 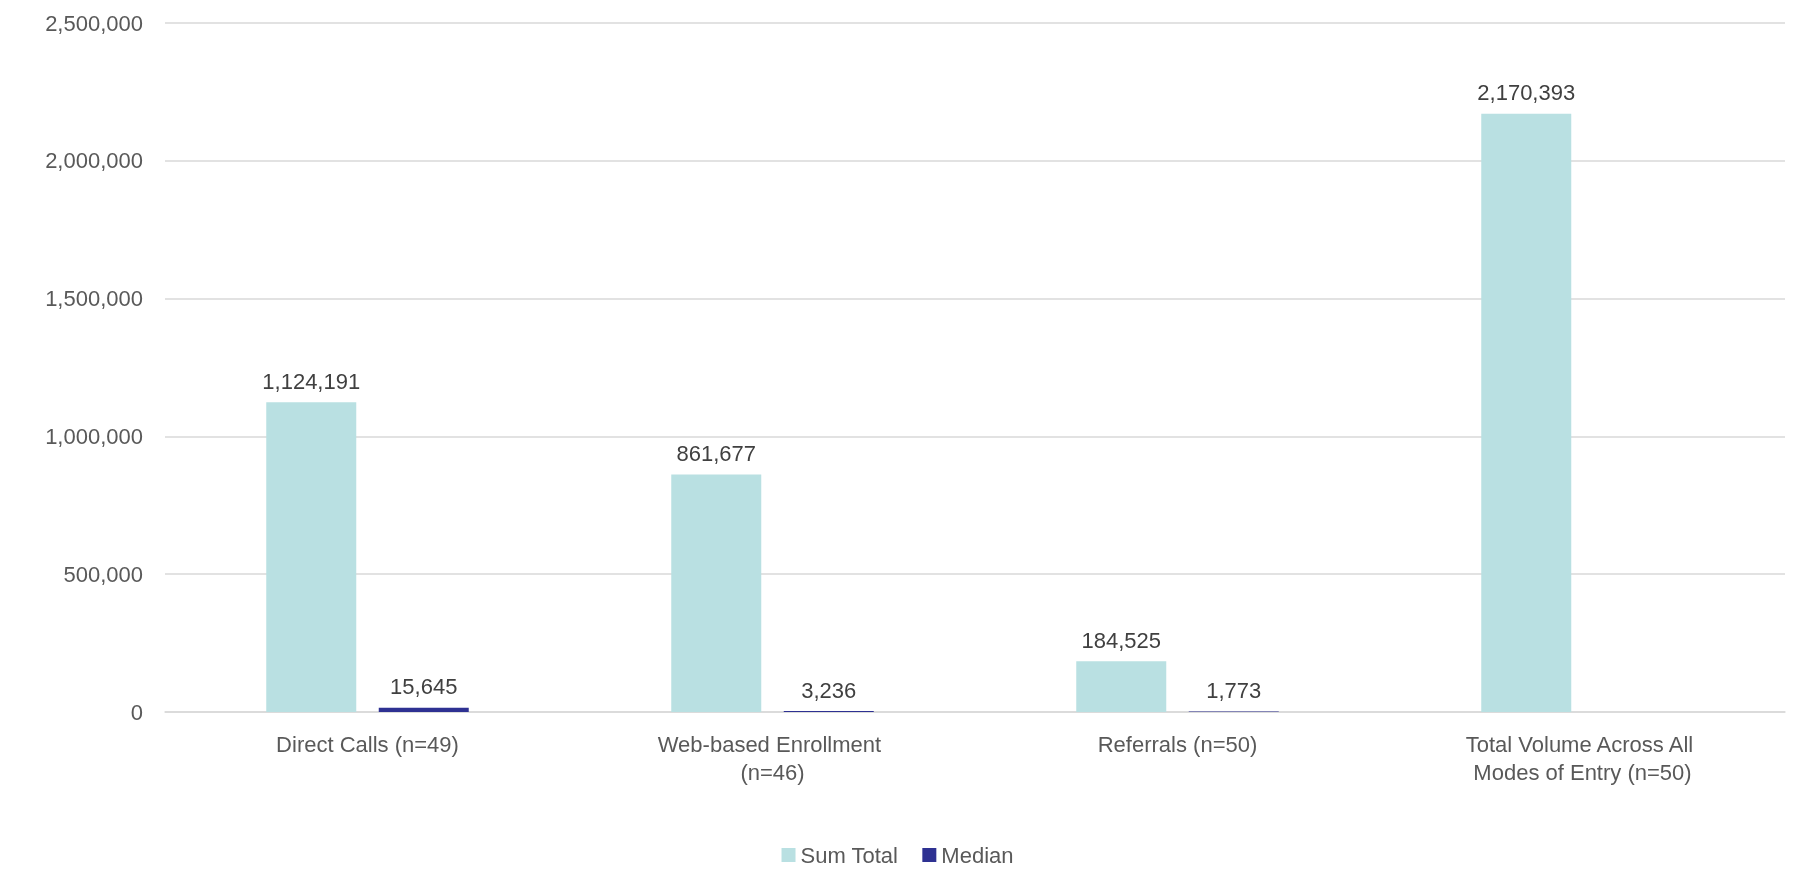 What do you see at coordinates (94, 299) in the screenshot?
I see `y-tick-label: 1,500,000` at bounding box center [94, 299].